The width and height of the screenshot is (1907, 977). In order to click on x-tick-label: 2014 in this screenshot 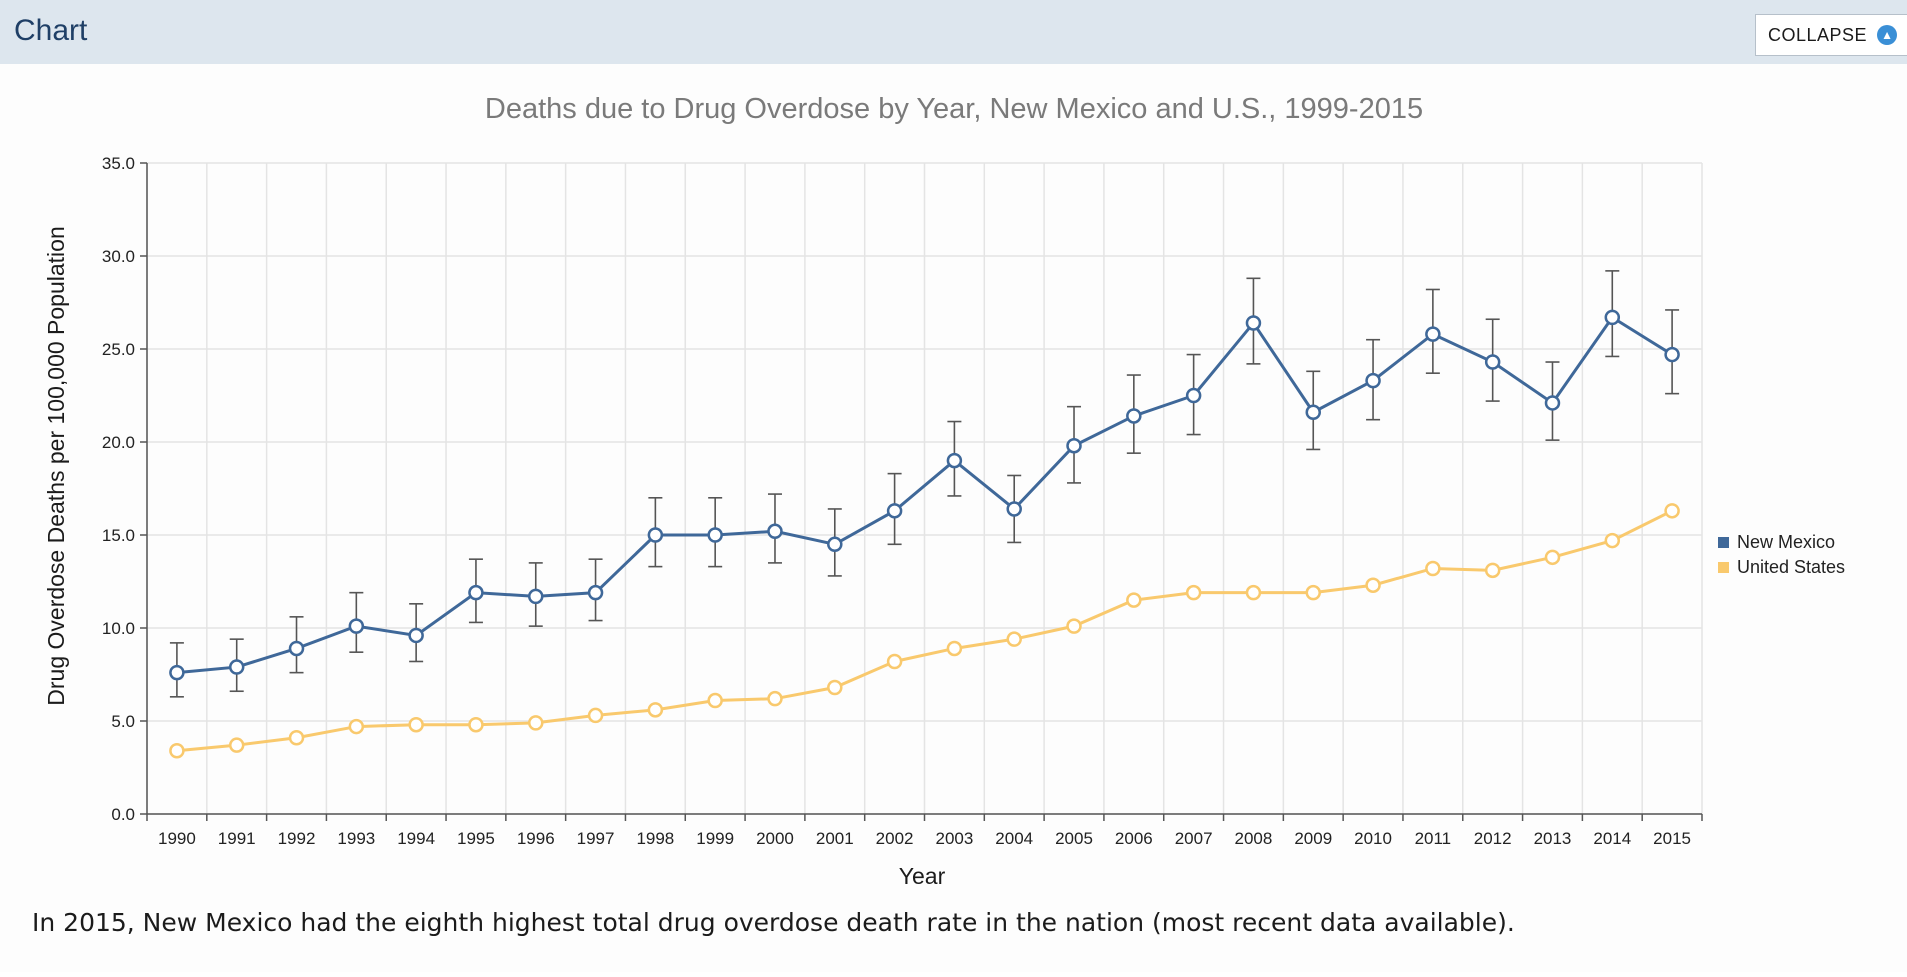, I will do `click(1612, 838)`.